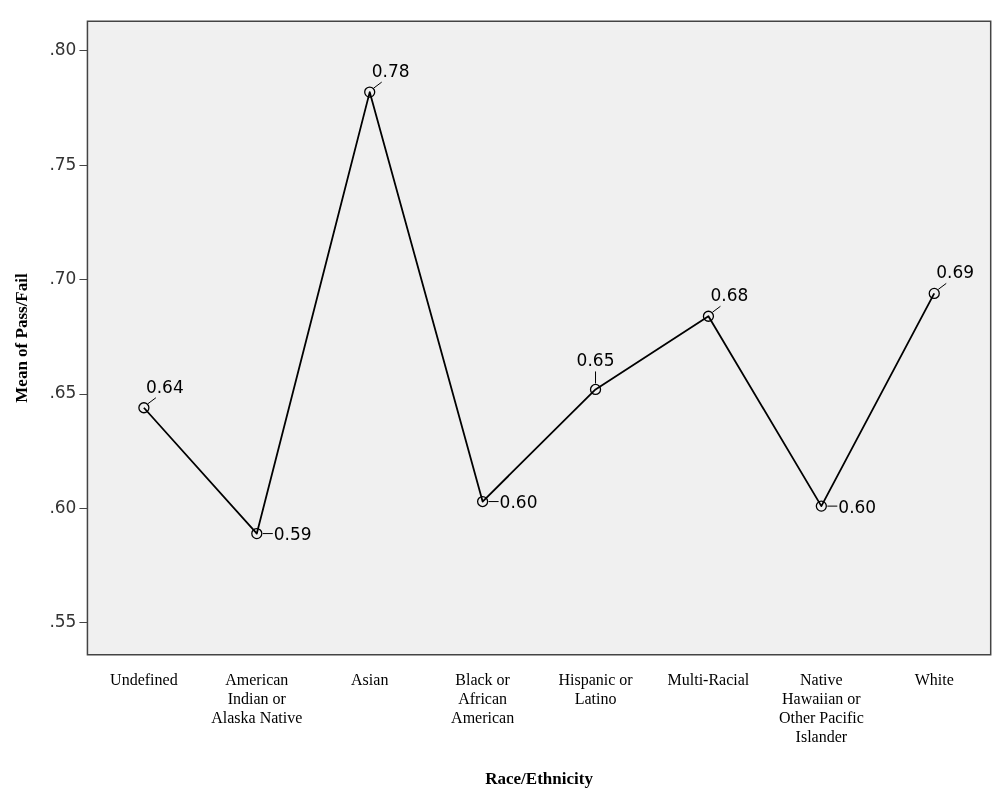 This screenshot has width=1005, height=807. What do you see at coordinates (595, 360) in the screenshot?
I see `data-label: 0.65` at bounding box center [595, 360].